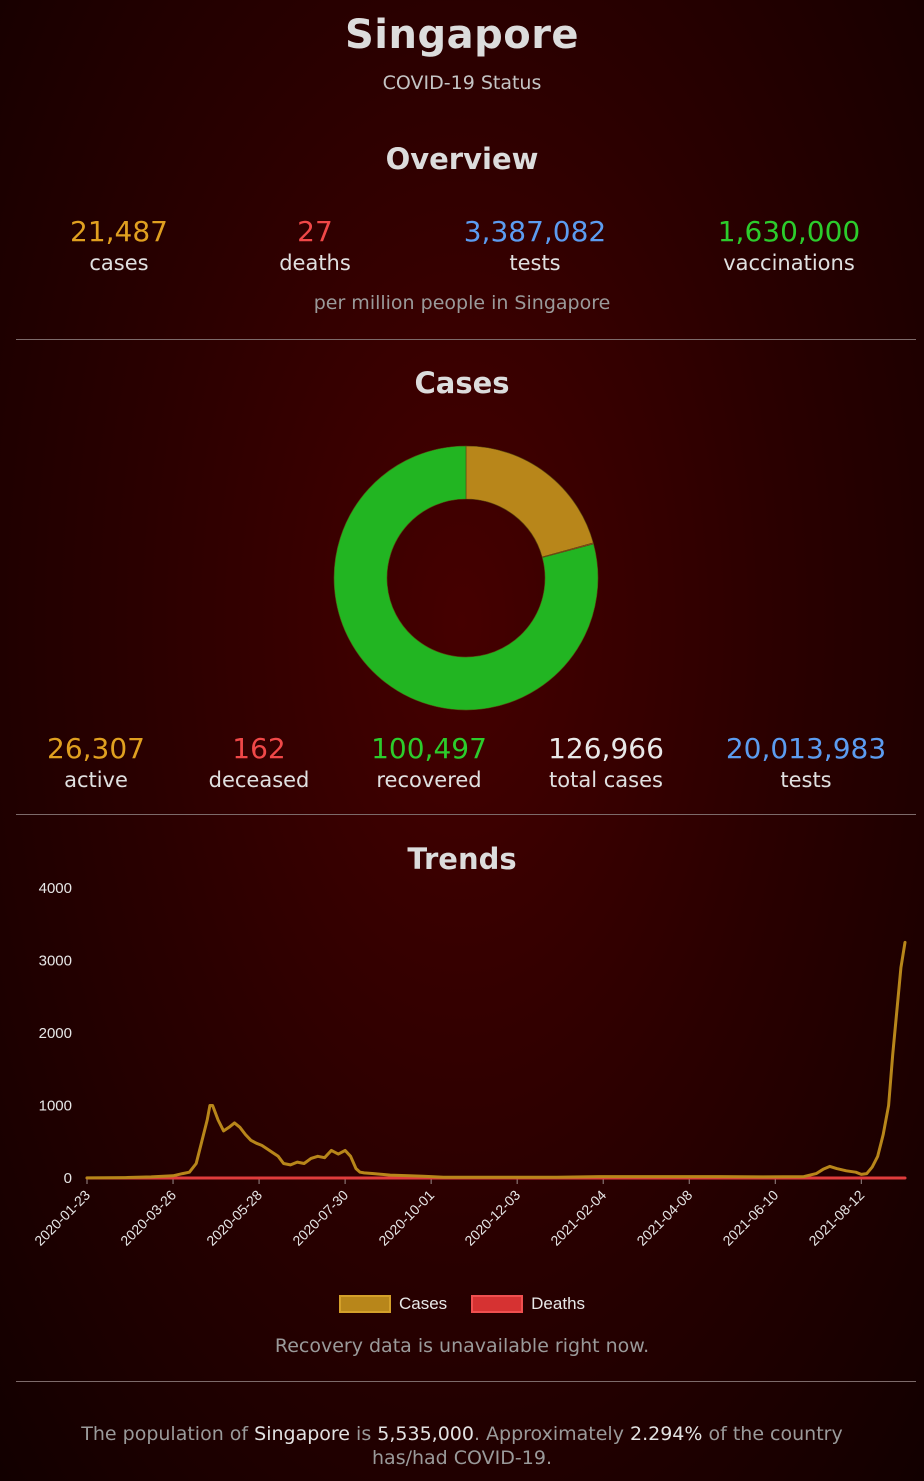 This screenshot has height=1481, width=924. Describe the element at coordinates (789, 263) in the screenshot. I see `overview-vaccinations-label: vaccinations` at that location.